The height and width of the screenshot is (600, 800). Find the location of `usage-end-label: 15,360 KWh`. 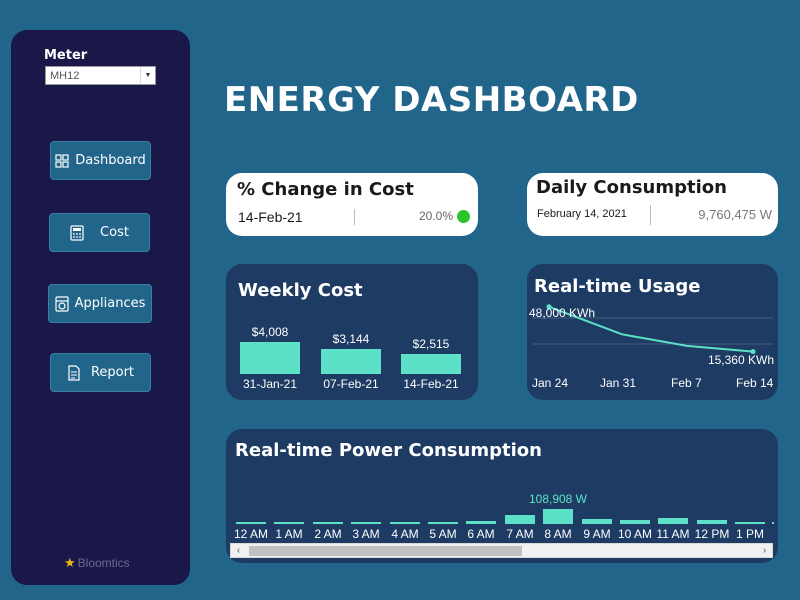

usage-end-label: 15,360 KWh is located at coordinates (740, 360).